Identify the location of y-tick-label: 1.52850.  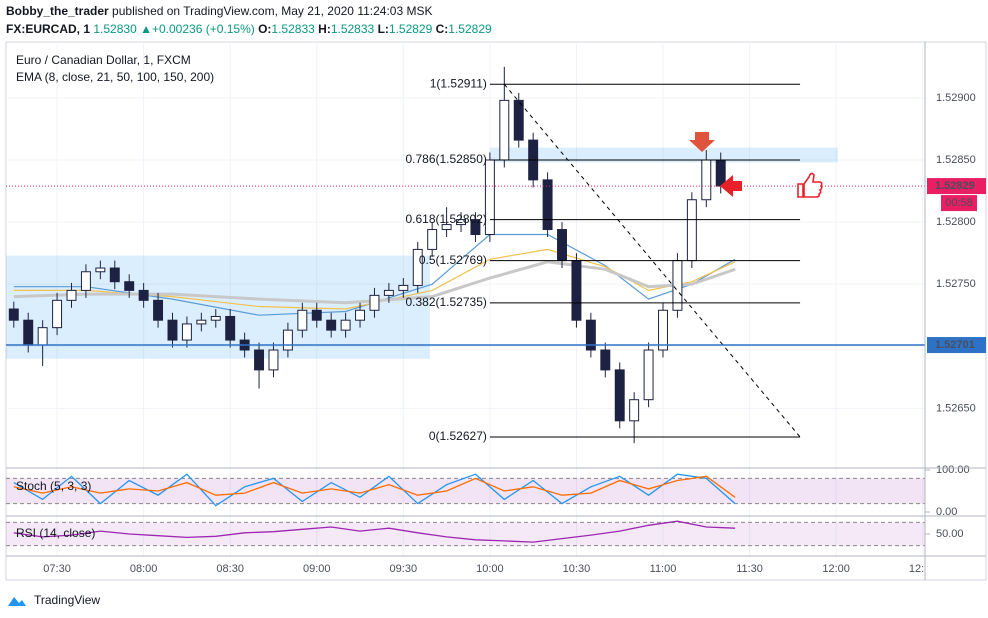
(956, 160).